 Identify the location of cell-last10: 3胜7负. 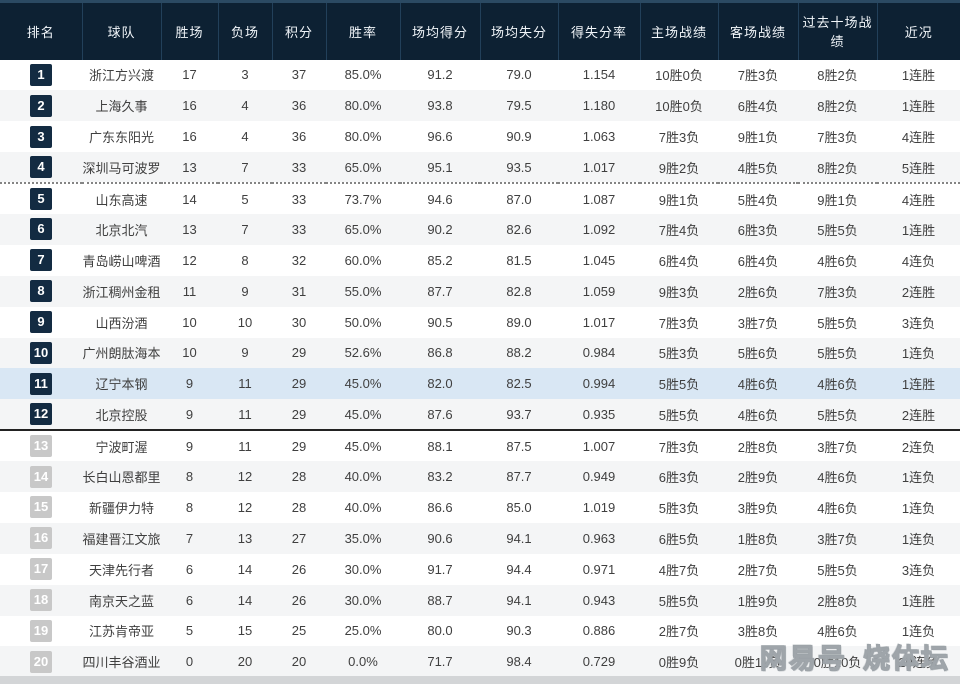
(837, 446).